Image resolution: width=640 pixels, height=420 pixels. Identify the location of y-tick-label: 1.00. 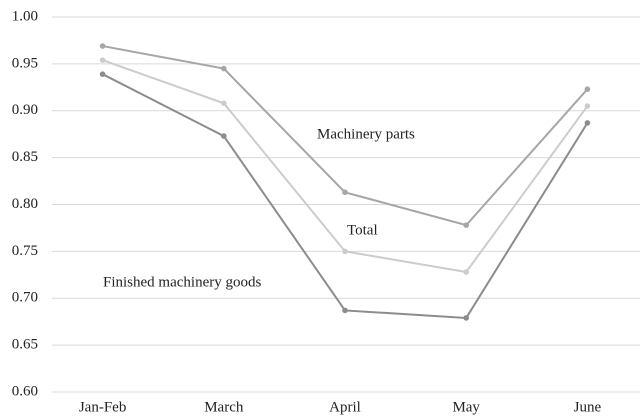
(25, 16).